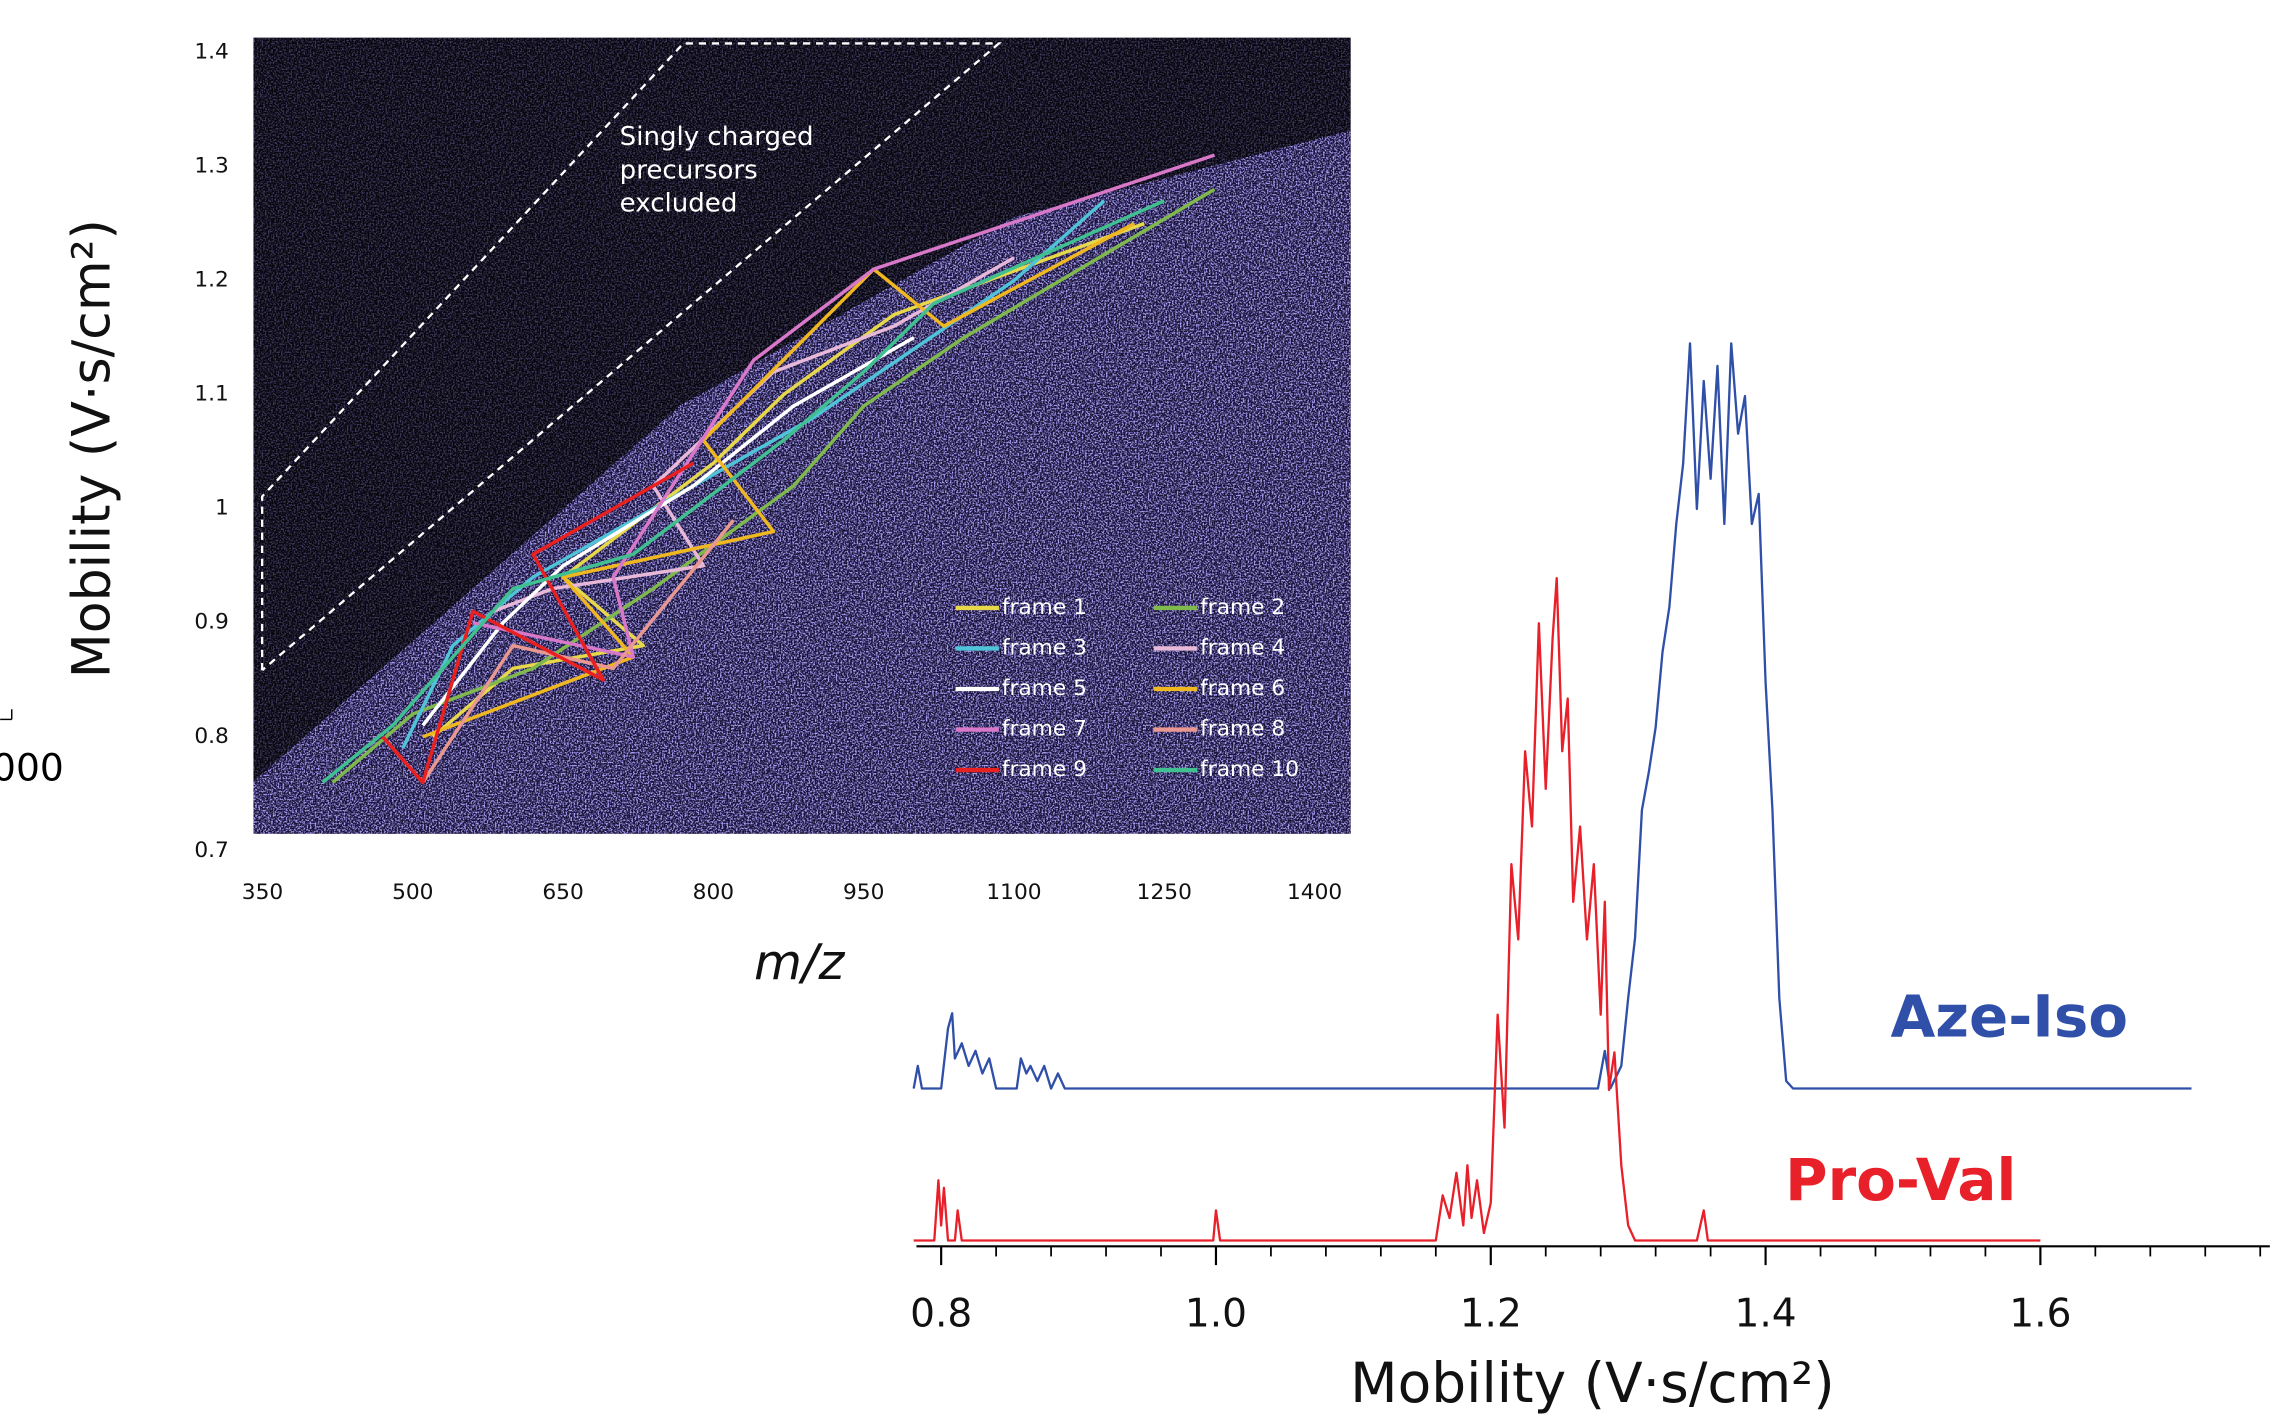 The image size is (2270, 1420). I want to click on annotation: precursors, so click(689, 170).